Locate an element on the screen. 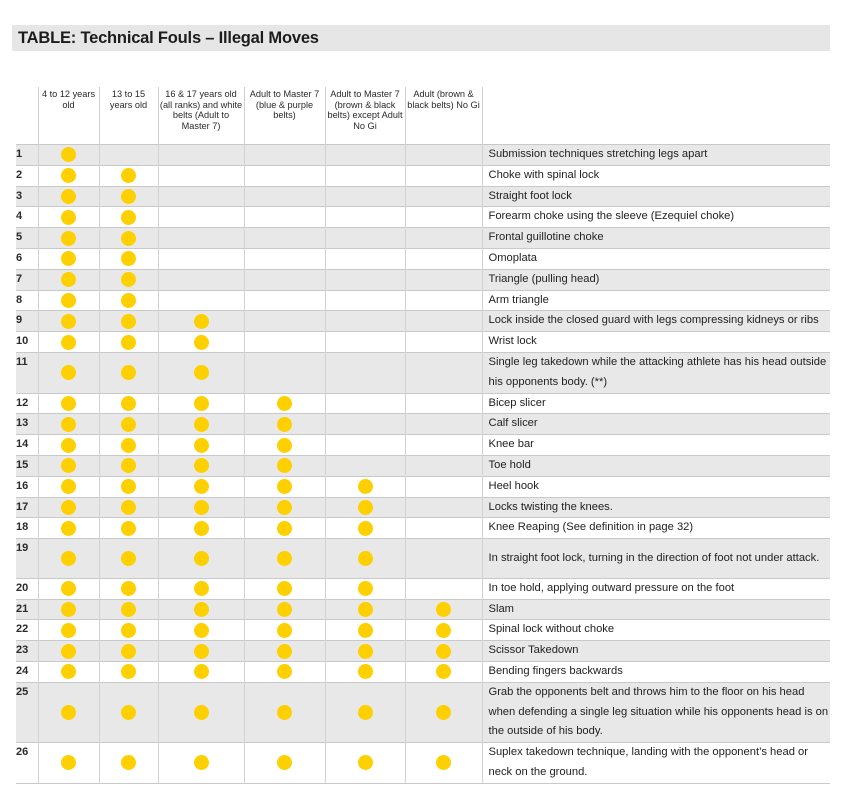  header-13-to-15: 13 to 15 years old is located at coordinates (128, 116).